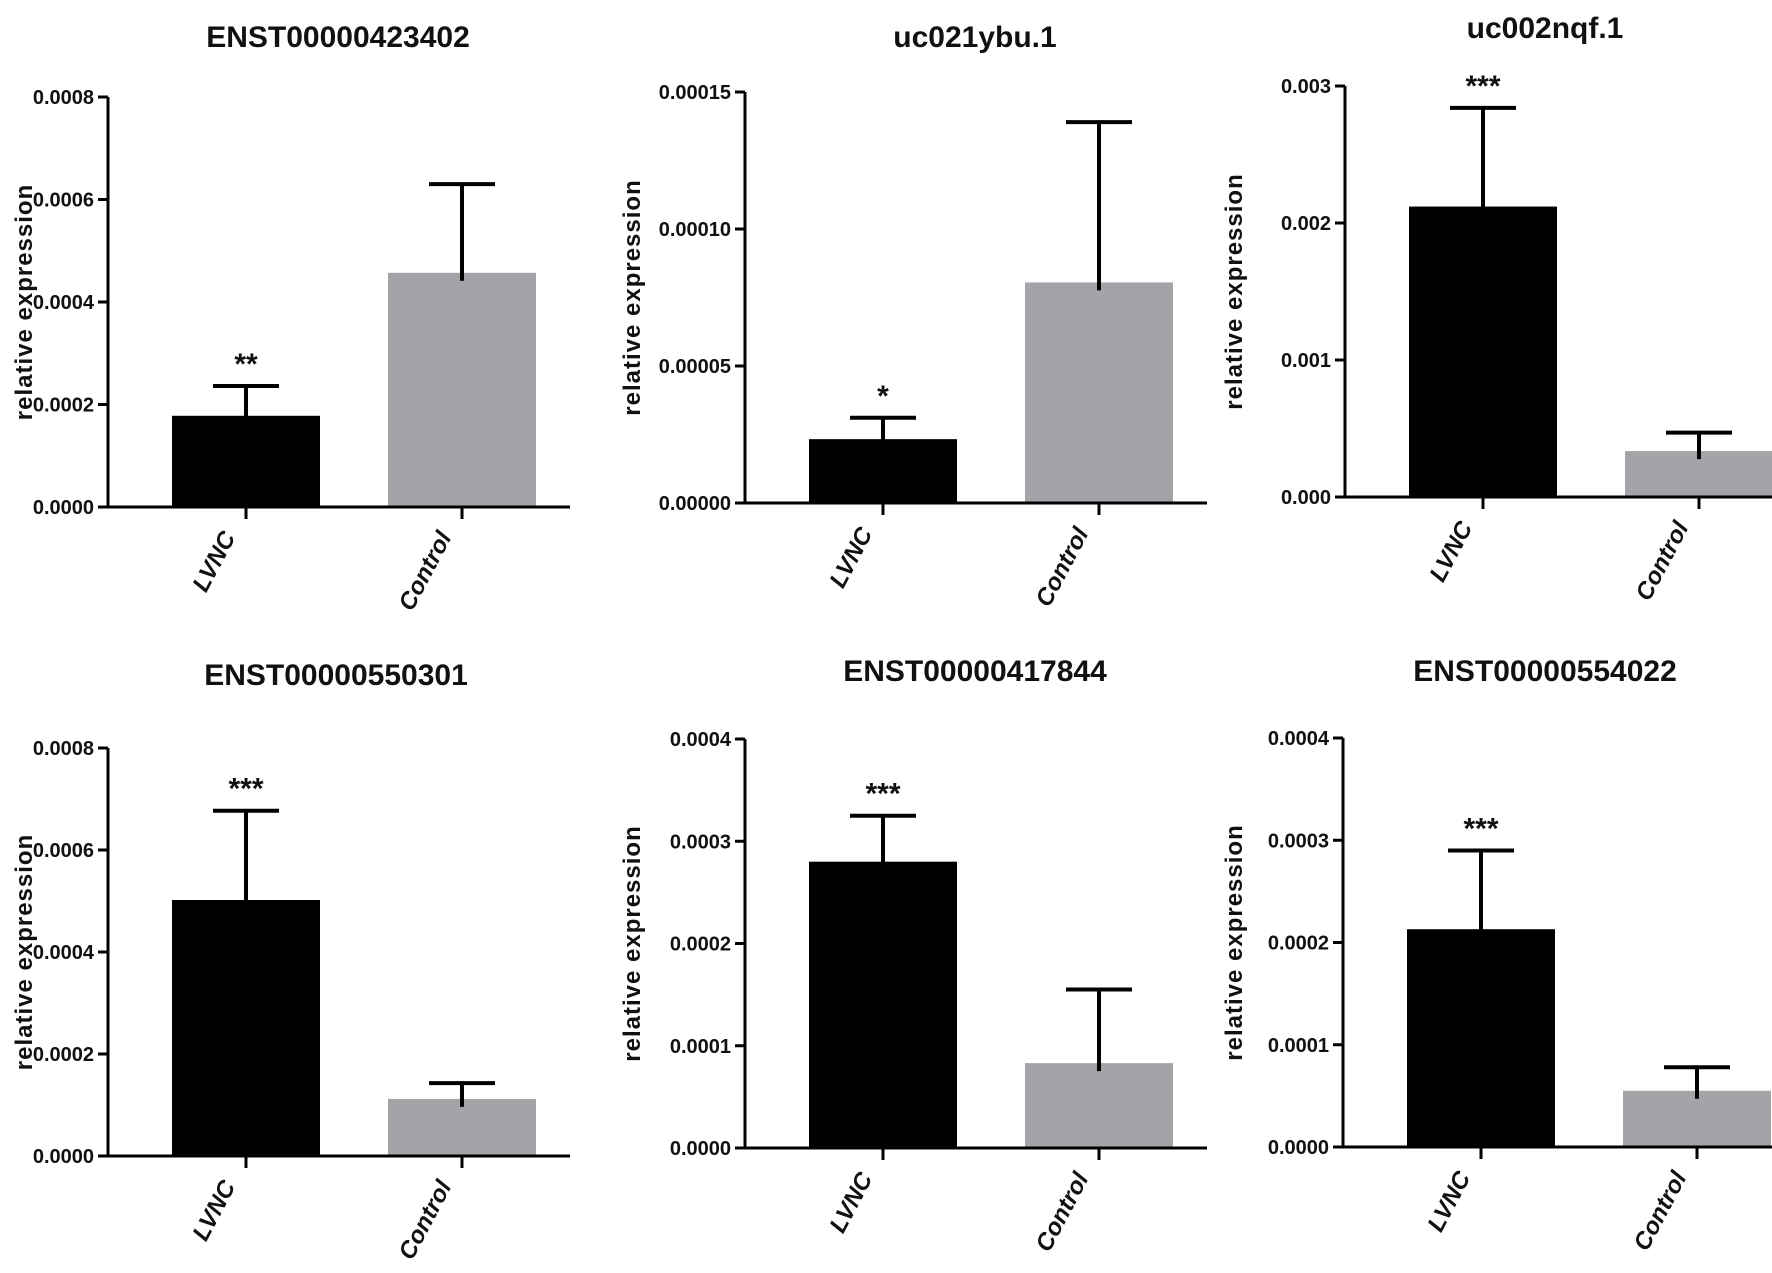 The width and height of the screenshot is (1772, 1273). I want to click on chart3-y-tick-label: 0.002, so click(1306, 224).